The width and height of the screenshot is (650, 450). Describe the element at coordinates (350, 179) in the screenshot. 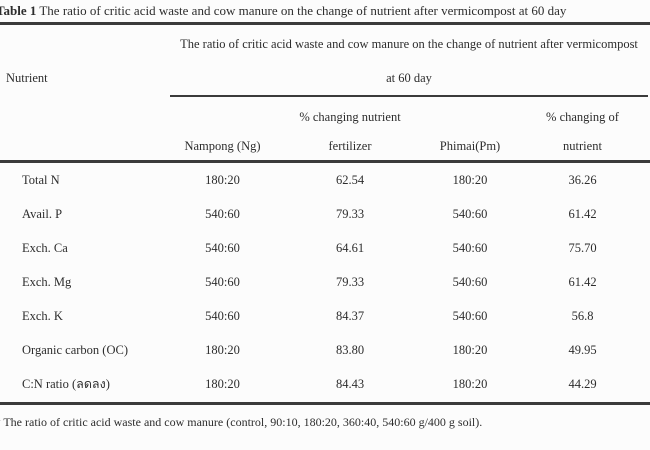

I see `cell-fertilizer-pct: 62.54` at that location.